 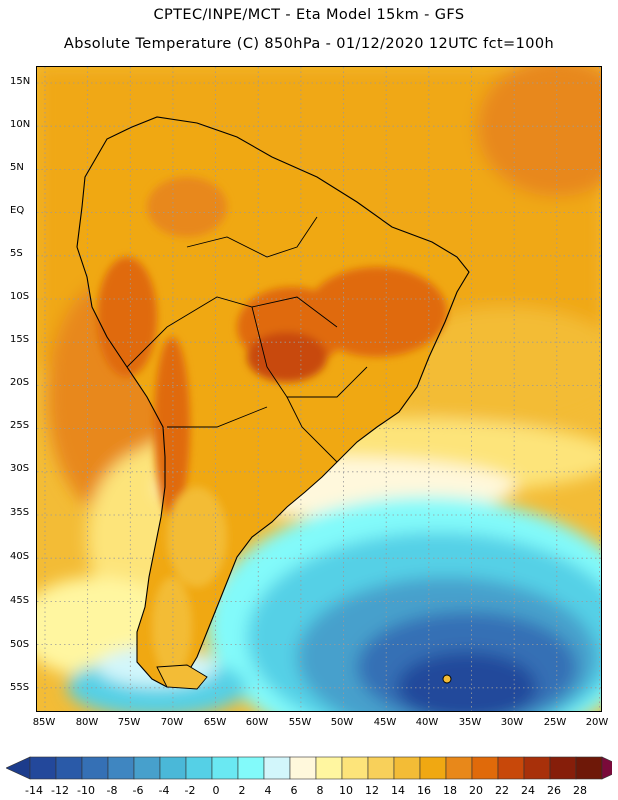 I want to click on colorbar-label: 14, so click(x=398, y=790).